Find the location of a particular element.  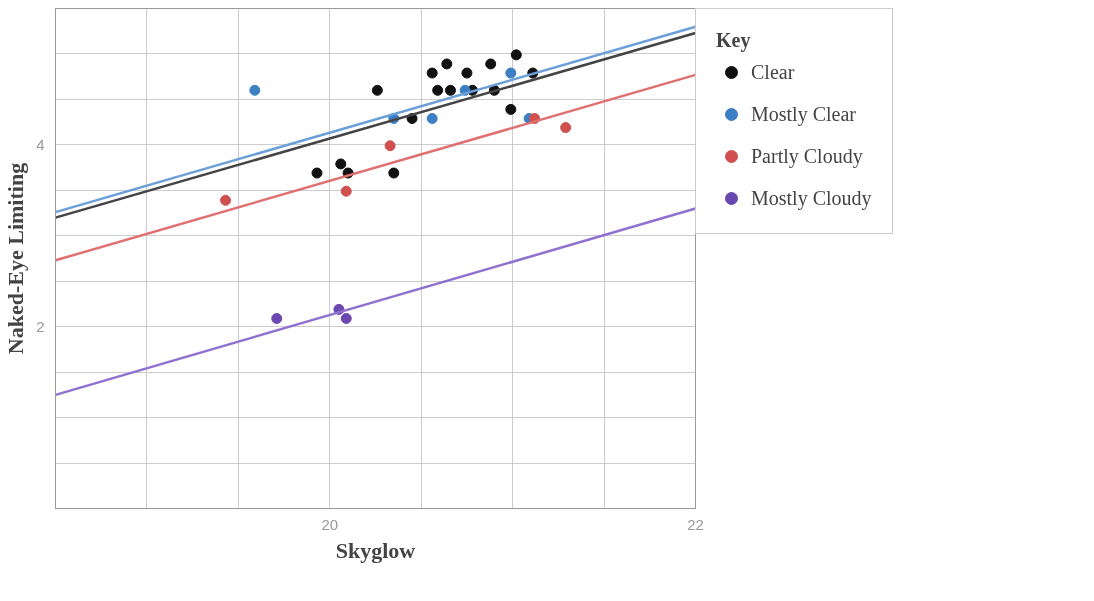

legend-label: Mostly Clear is located at coordinates (803, 114).